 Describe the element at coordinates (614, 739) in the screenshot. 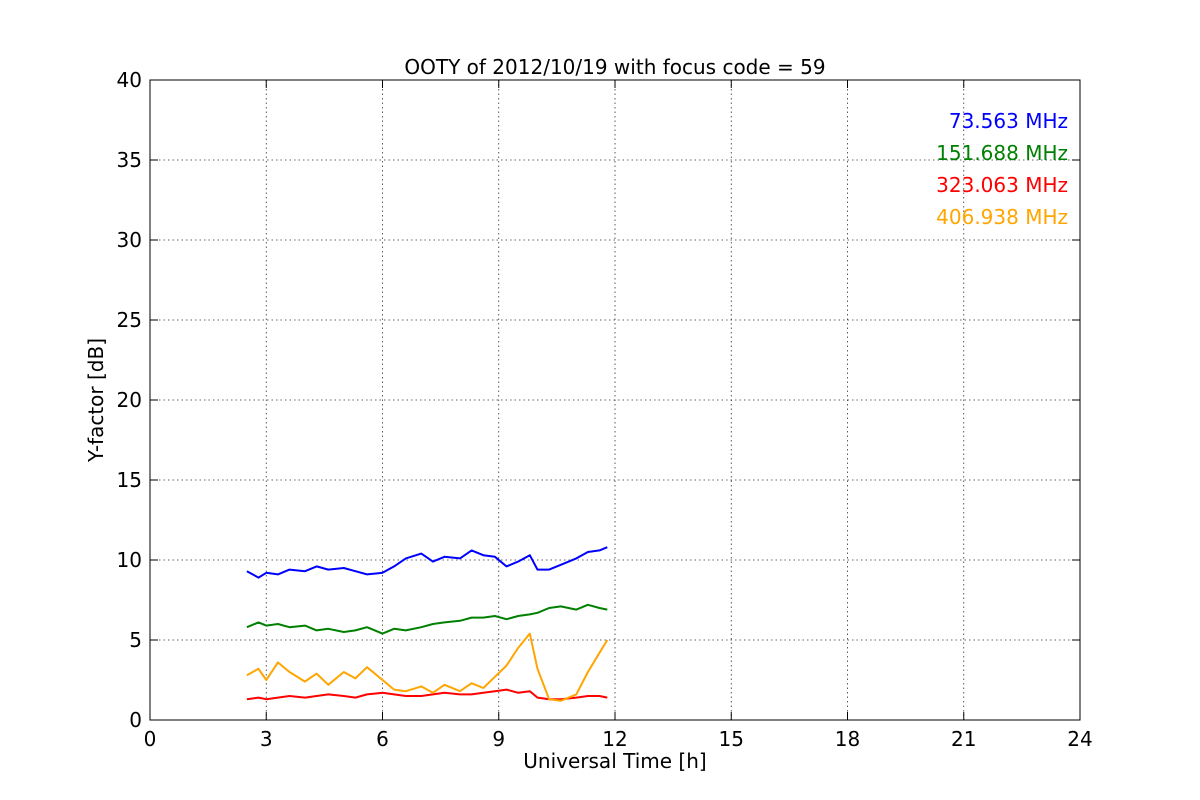

I see `x-tick-label: 12` at that location.